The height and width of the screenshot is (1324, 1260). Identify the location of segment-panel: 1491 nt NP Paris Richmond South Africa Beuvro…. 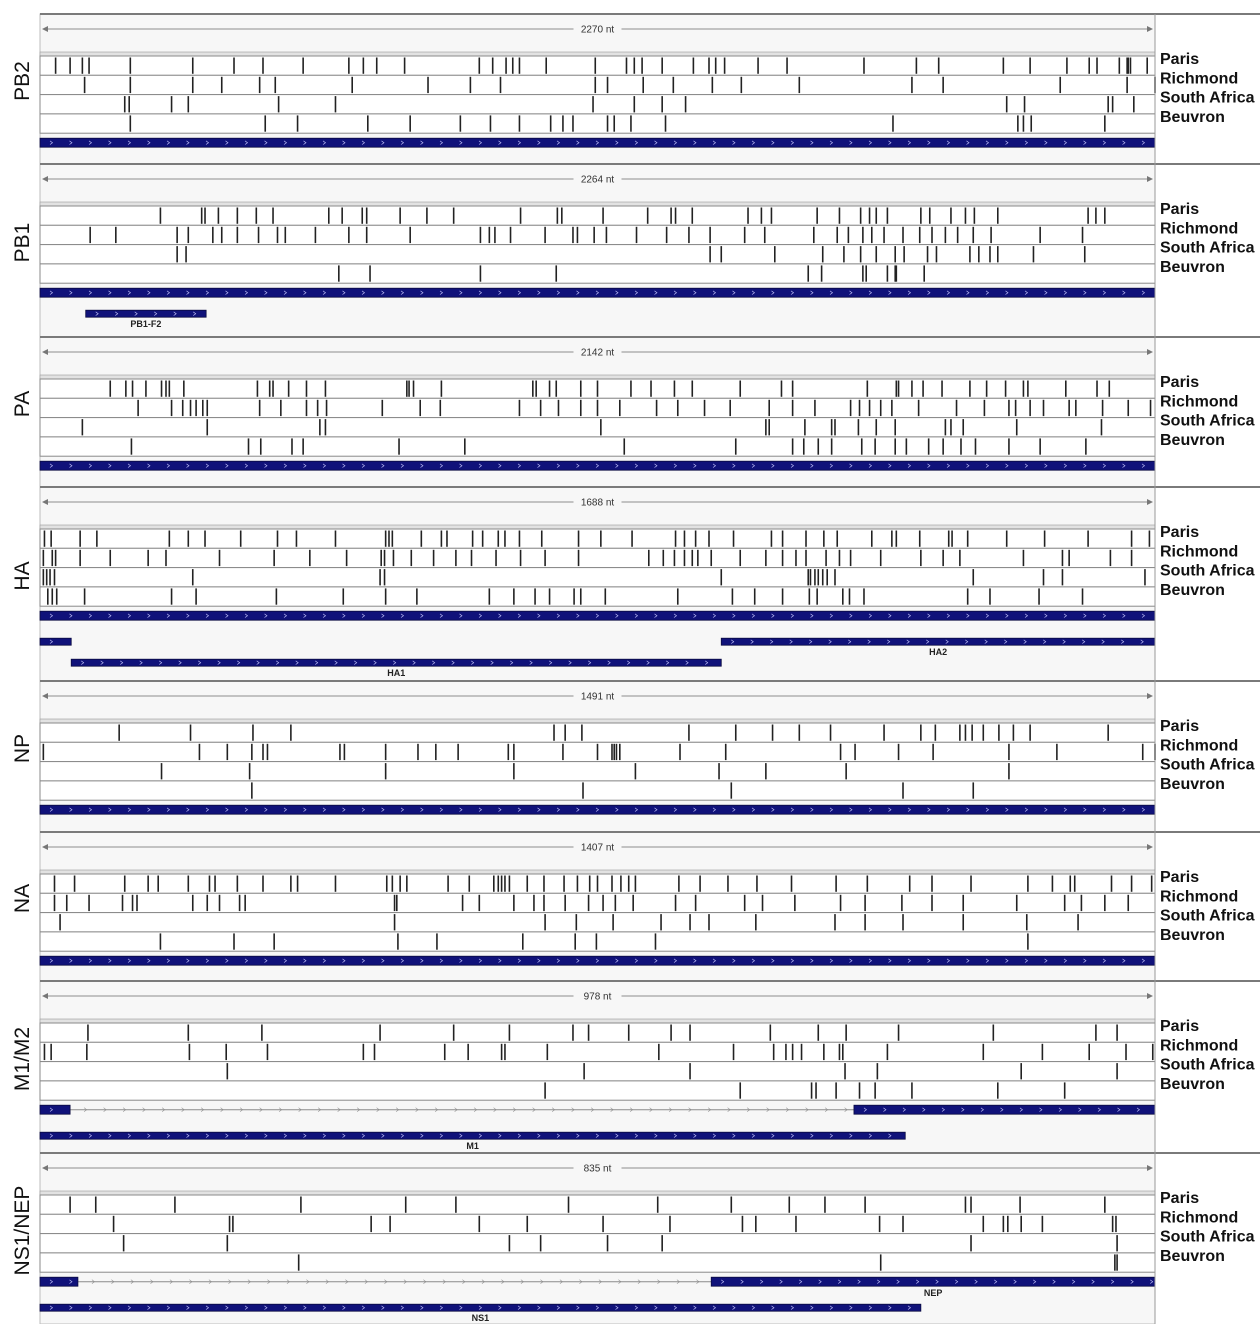
(635, 756).